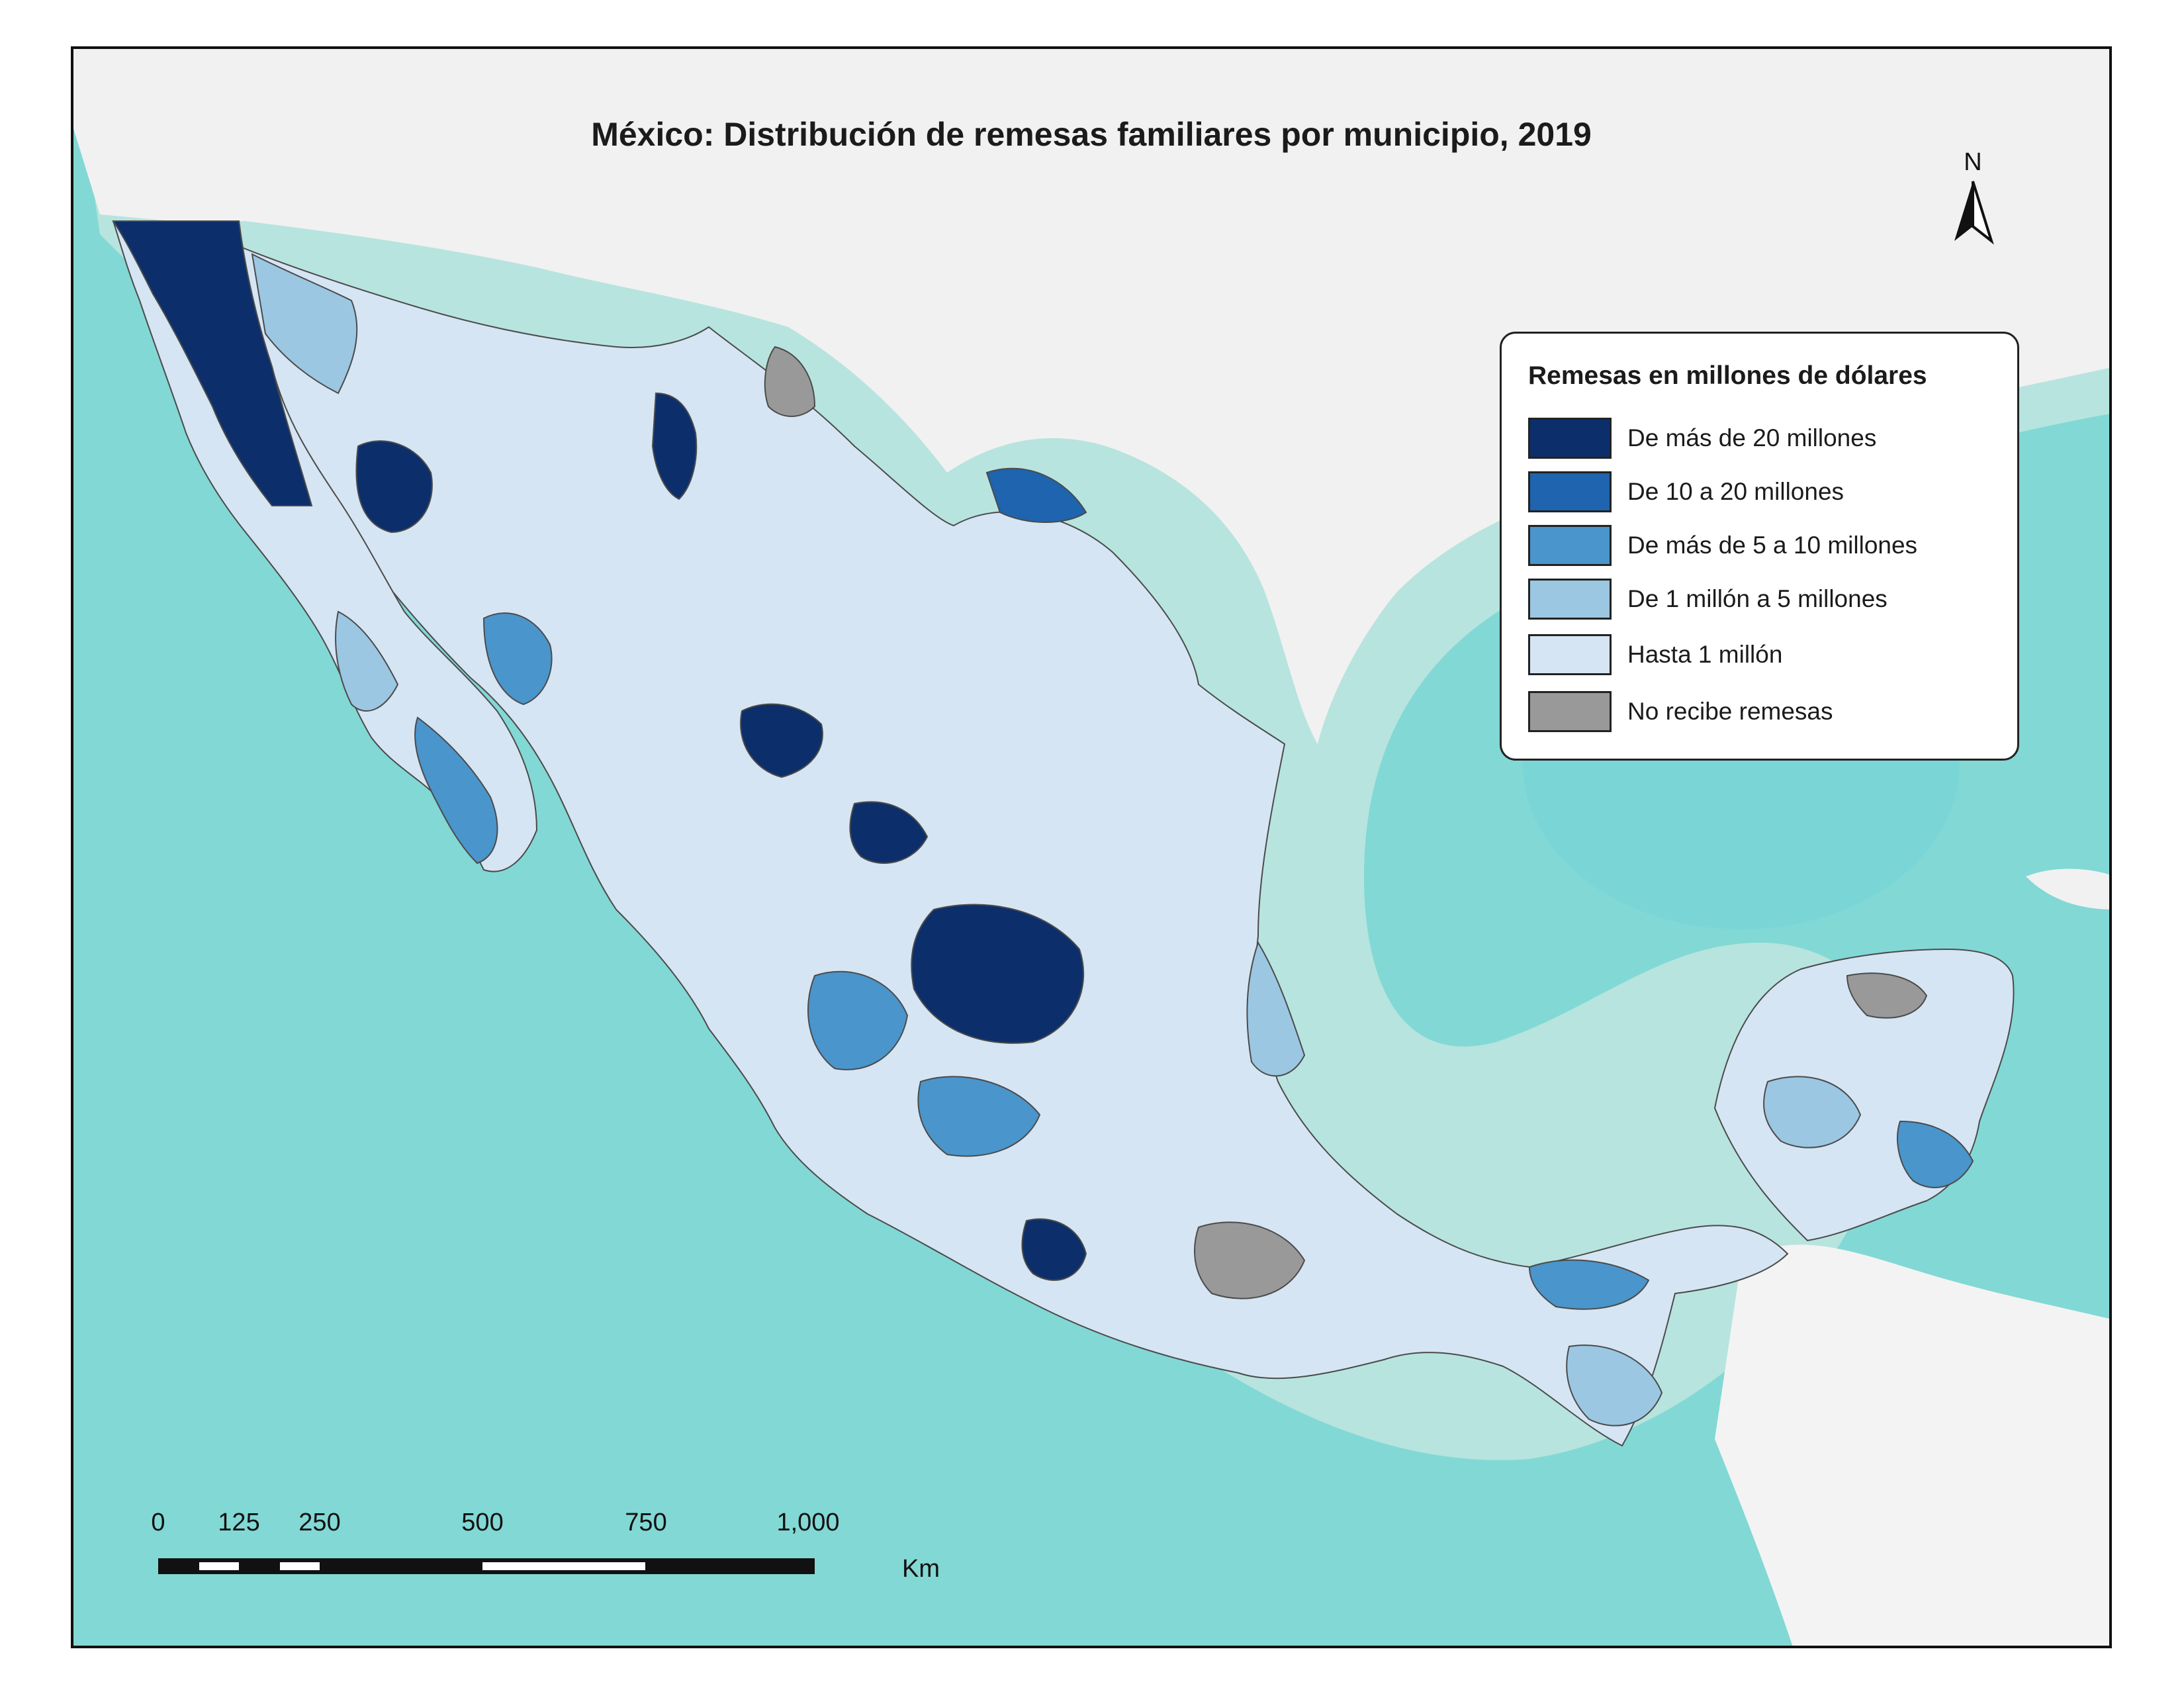 The width and height of the screenshot is (2184, 1688). I want to click on north-arrow-icon, so click(1974, 213).